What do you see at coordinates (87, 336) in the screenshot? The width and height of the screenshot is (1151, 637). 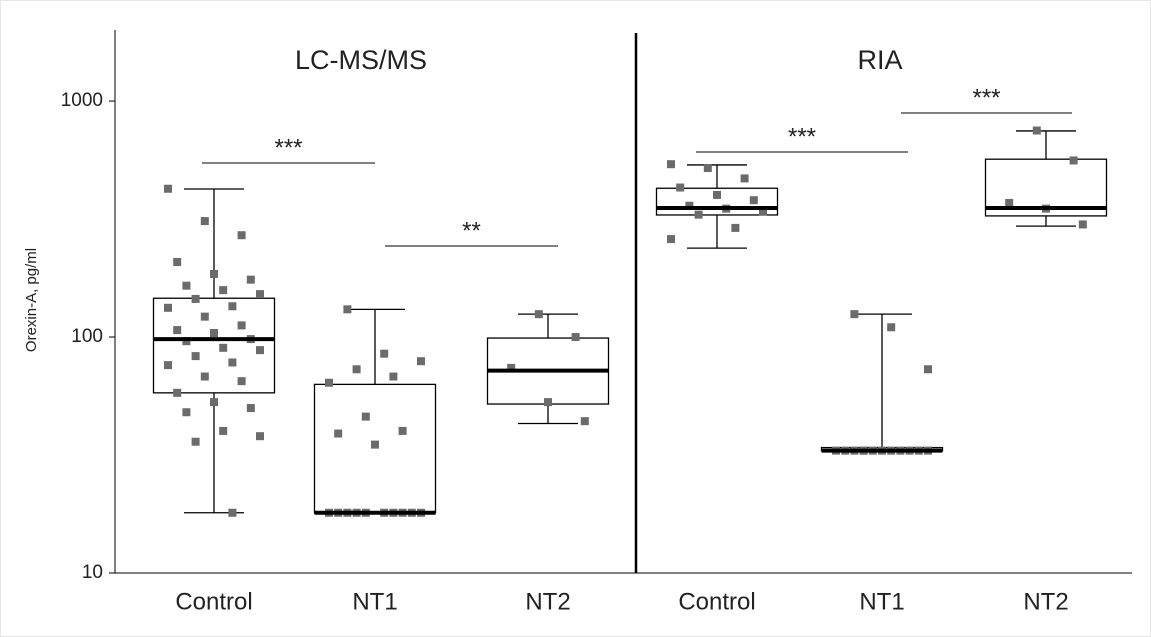 I see `y-tick-label: 100` at bounding box center [87, 336].